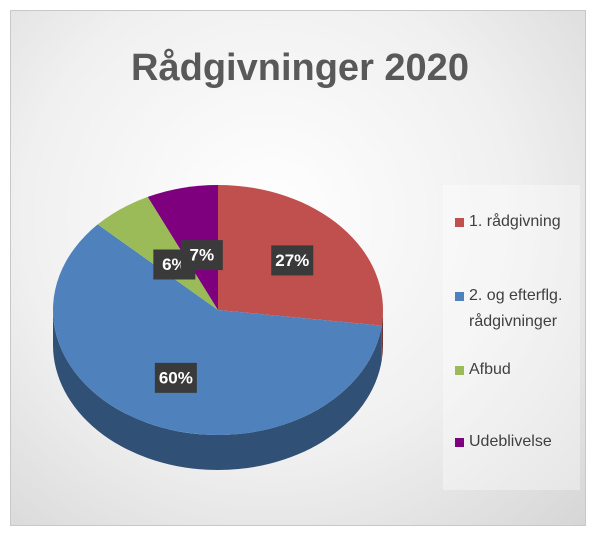 This screenshot has width=592, height=535. Describe the element at coordinates (382, 335) in the screenshot. I see `pie-side` at that location.